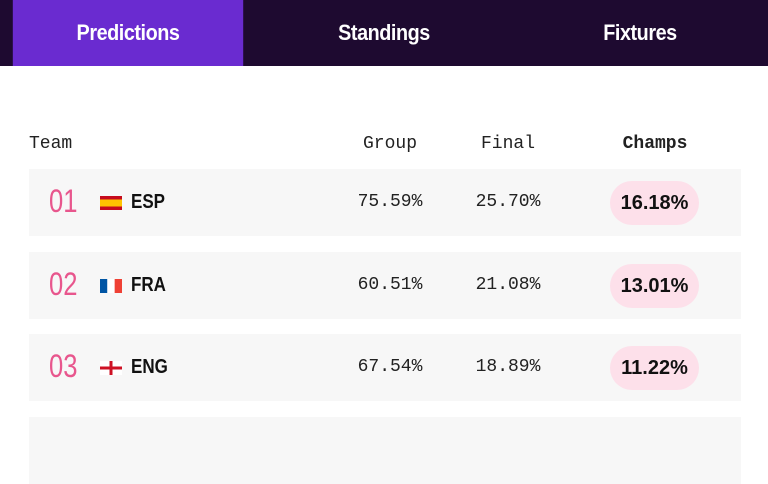  Describe the element at coordinates (508, 202) in the screenshot. I see `final-pct: 25.70%` at that location.